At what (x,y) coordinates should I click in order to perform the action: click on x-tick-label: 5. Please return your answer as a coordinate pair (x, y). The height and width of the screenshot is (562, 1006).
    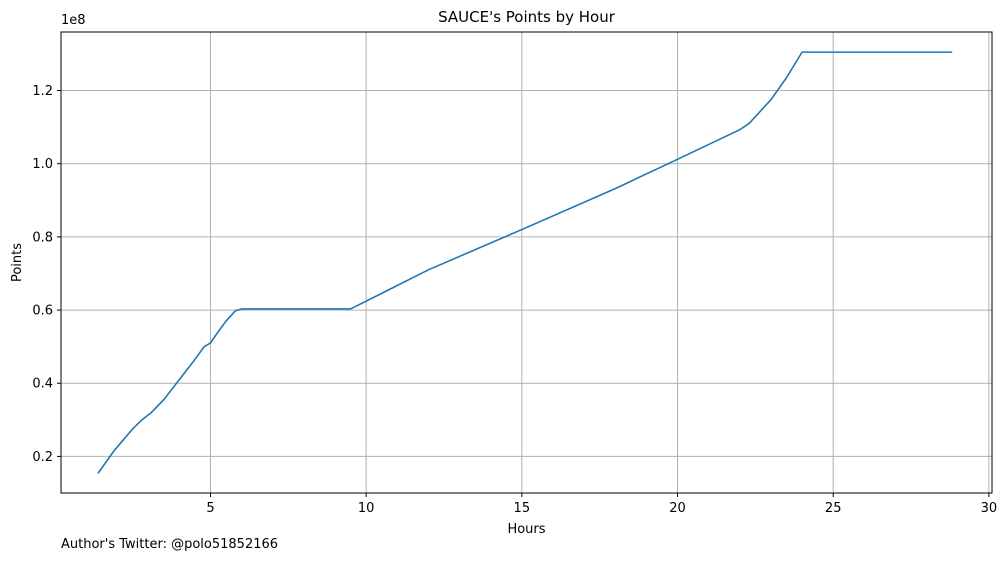
    Looking at the image, I should click on (210, 508).